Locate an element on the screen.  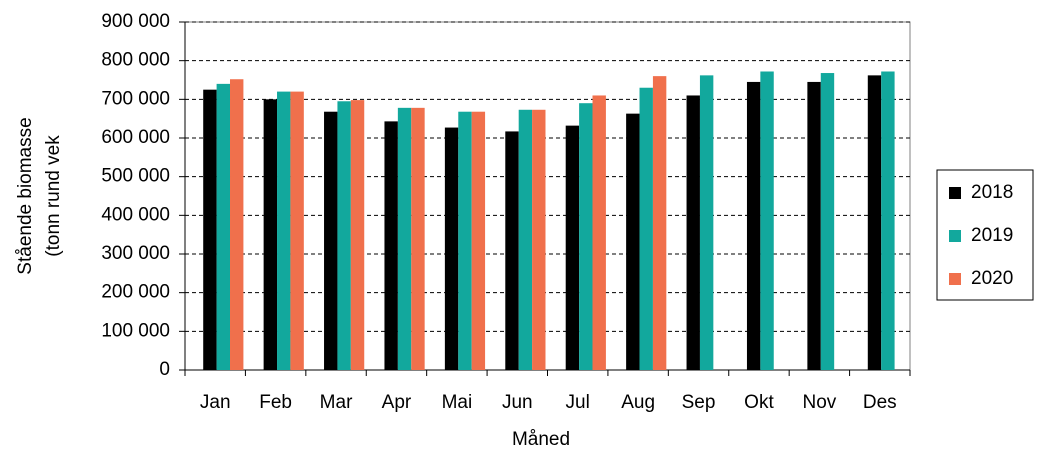
y-tick-label: 100 000 is located at coordinates (135, 330).